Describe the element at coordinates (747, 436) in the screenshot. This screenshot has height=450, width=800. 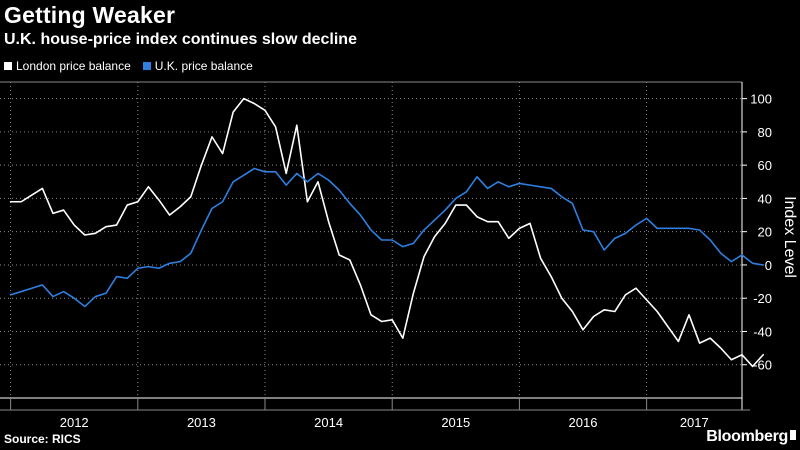
I see `brand-name: Bloomberg` at that location.